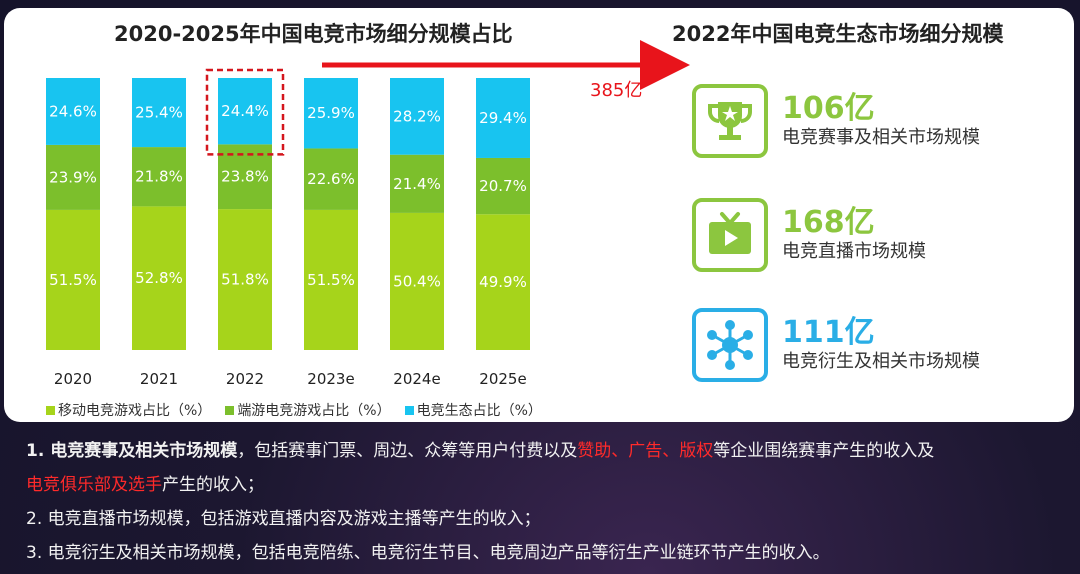  I want to click on ecosystem-item-streaming: 168亿 电竞直播市场规模, so click(809, 235).